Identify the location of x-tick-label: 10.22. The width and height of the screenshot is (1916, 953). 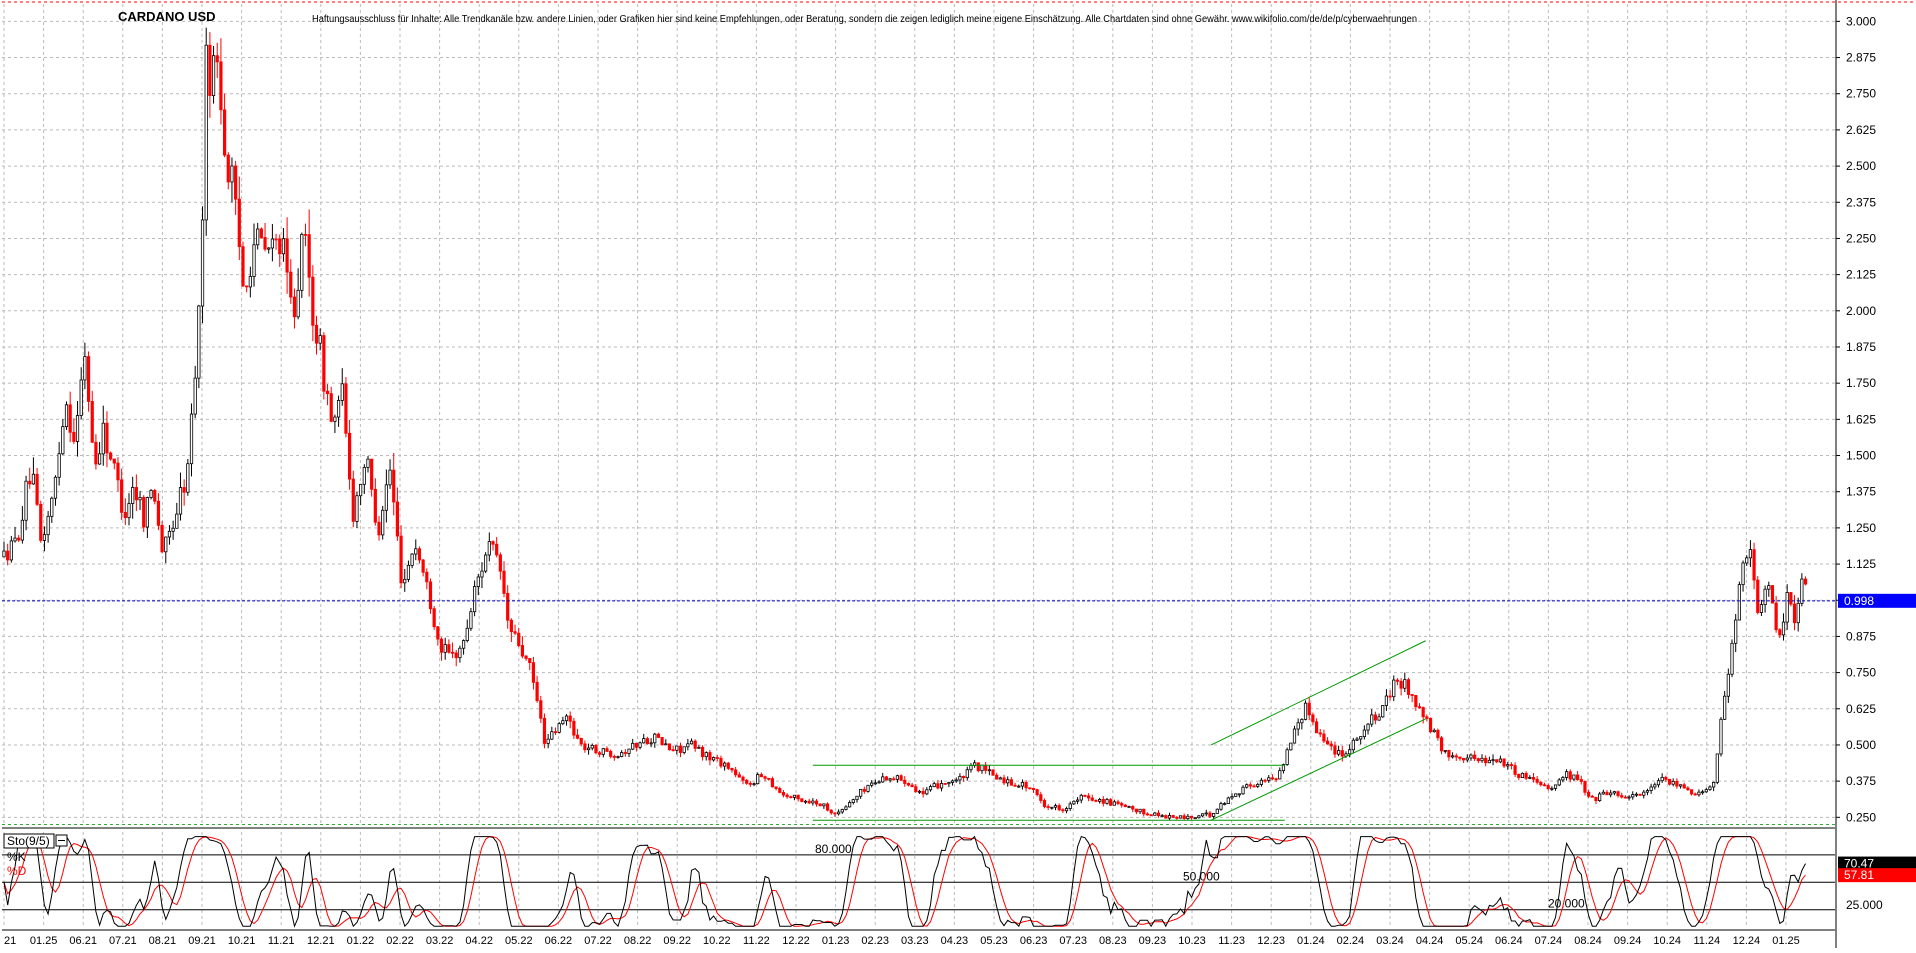
(717, 941).